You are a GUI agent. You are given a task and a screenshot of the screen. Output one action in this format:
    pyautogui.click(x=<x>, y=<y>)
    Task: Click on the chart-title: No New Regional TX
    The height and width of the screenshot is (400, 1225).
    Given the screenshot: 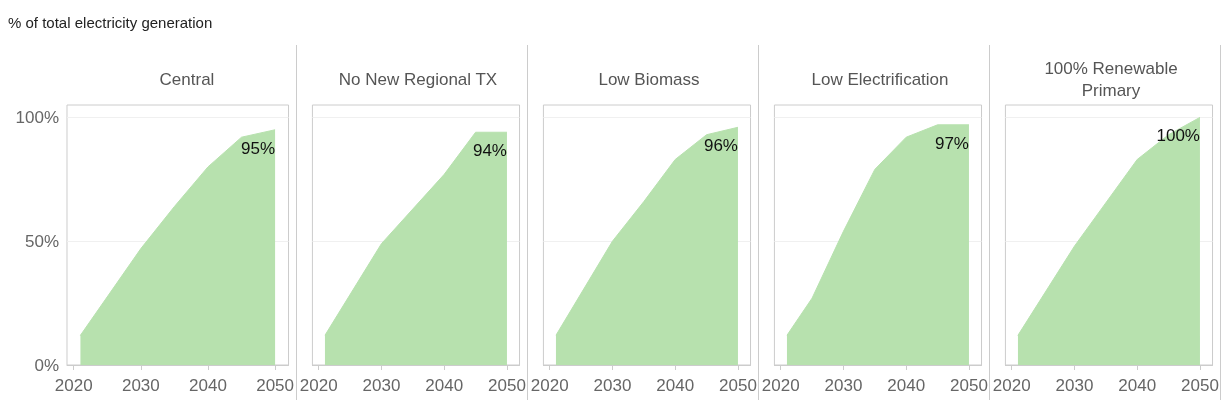 What is the action you would take?
    pyautogui.click(x=418, y=79)
    